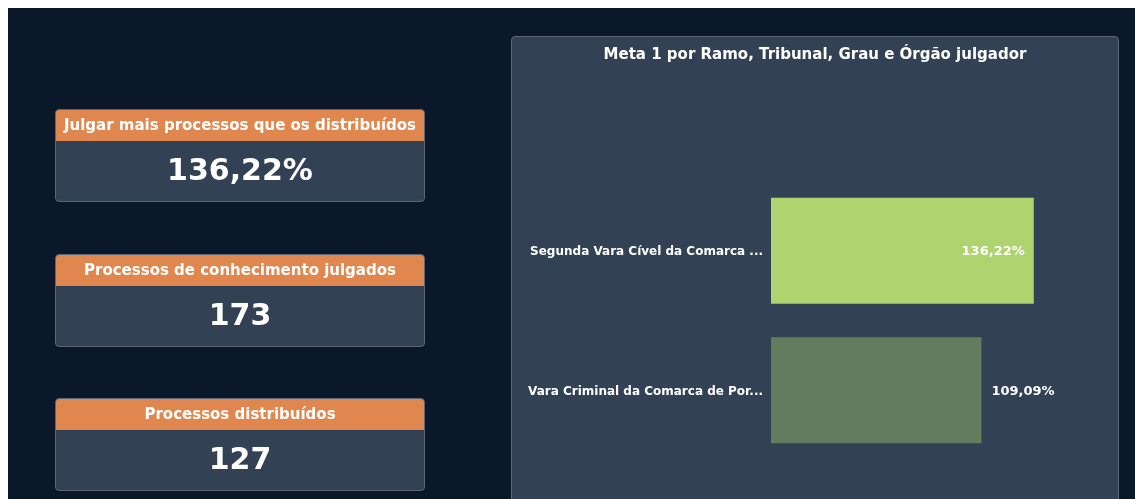 This screenshot has width=1135, height=499. What do you see at coordinates (1023, 390) in the screenshot?
I see `data-label: 109,09%` at bounding box center [1023, 390].